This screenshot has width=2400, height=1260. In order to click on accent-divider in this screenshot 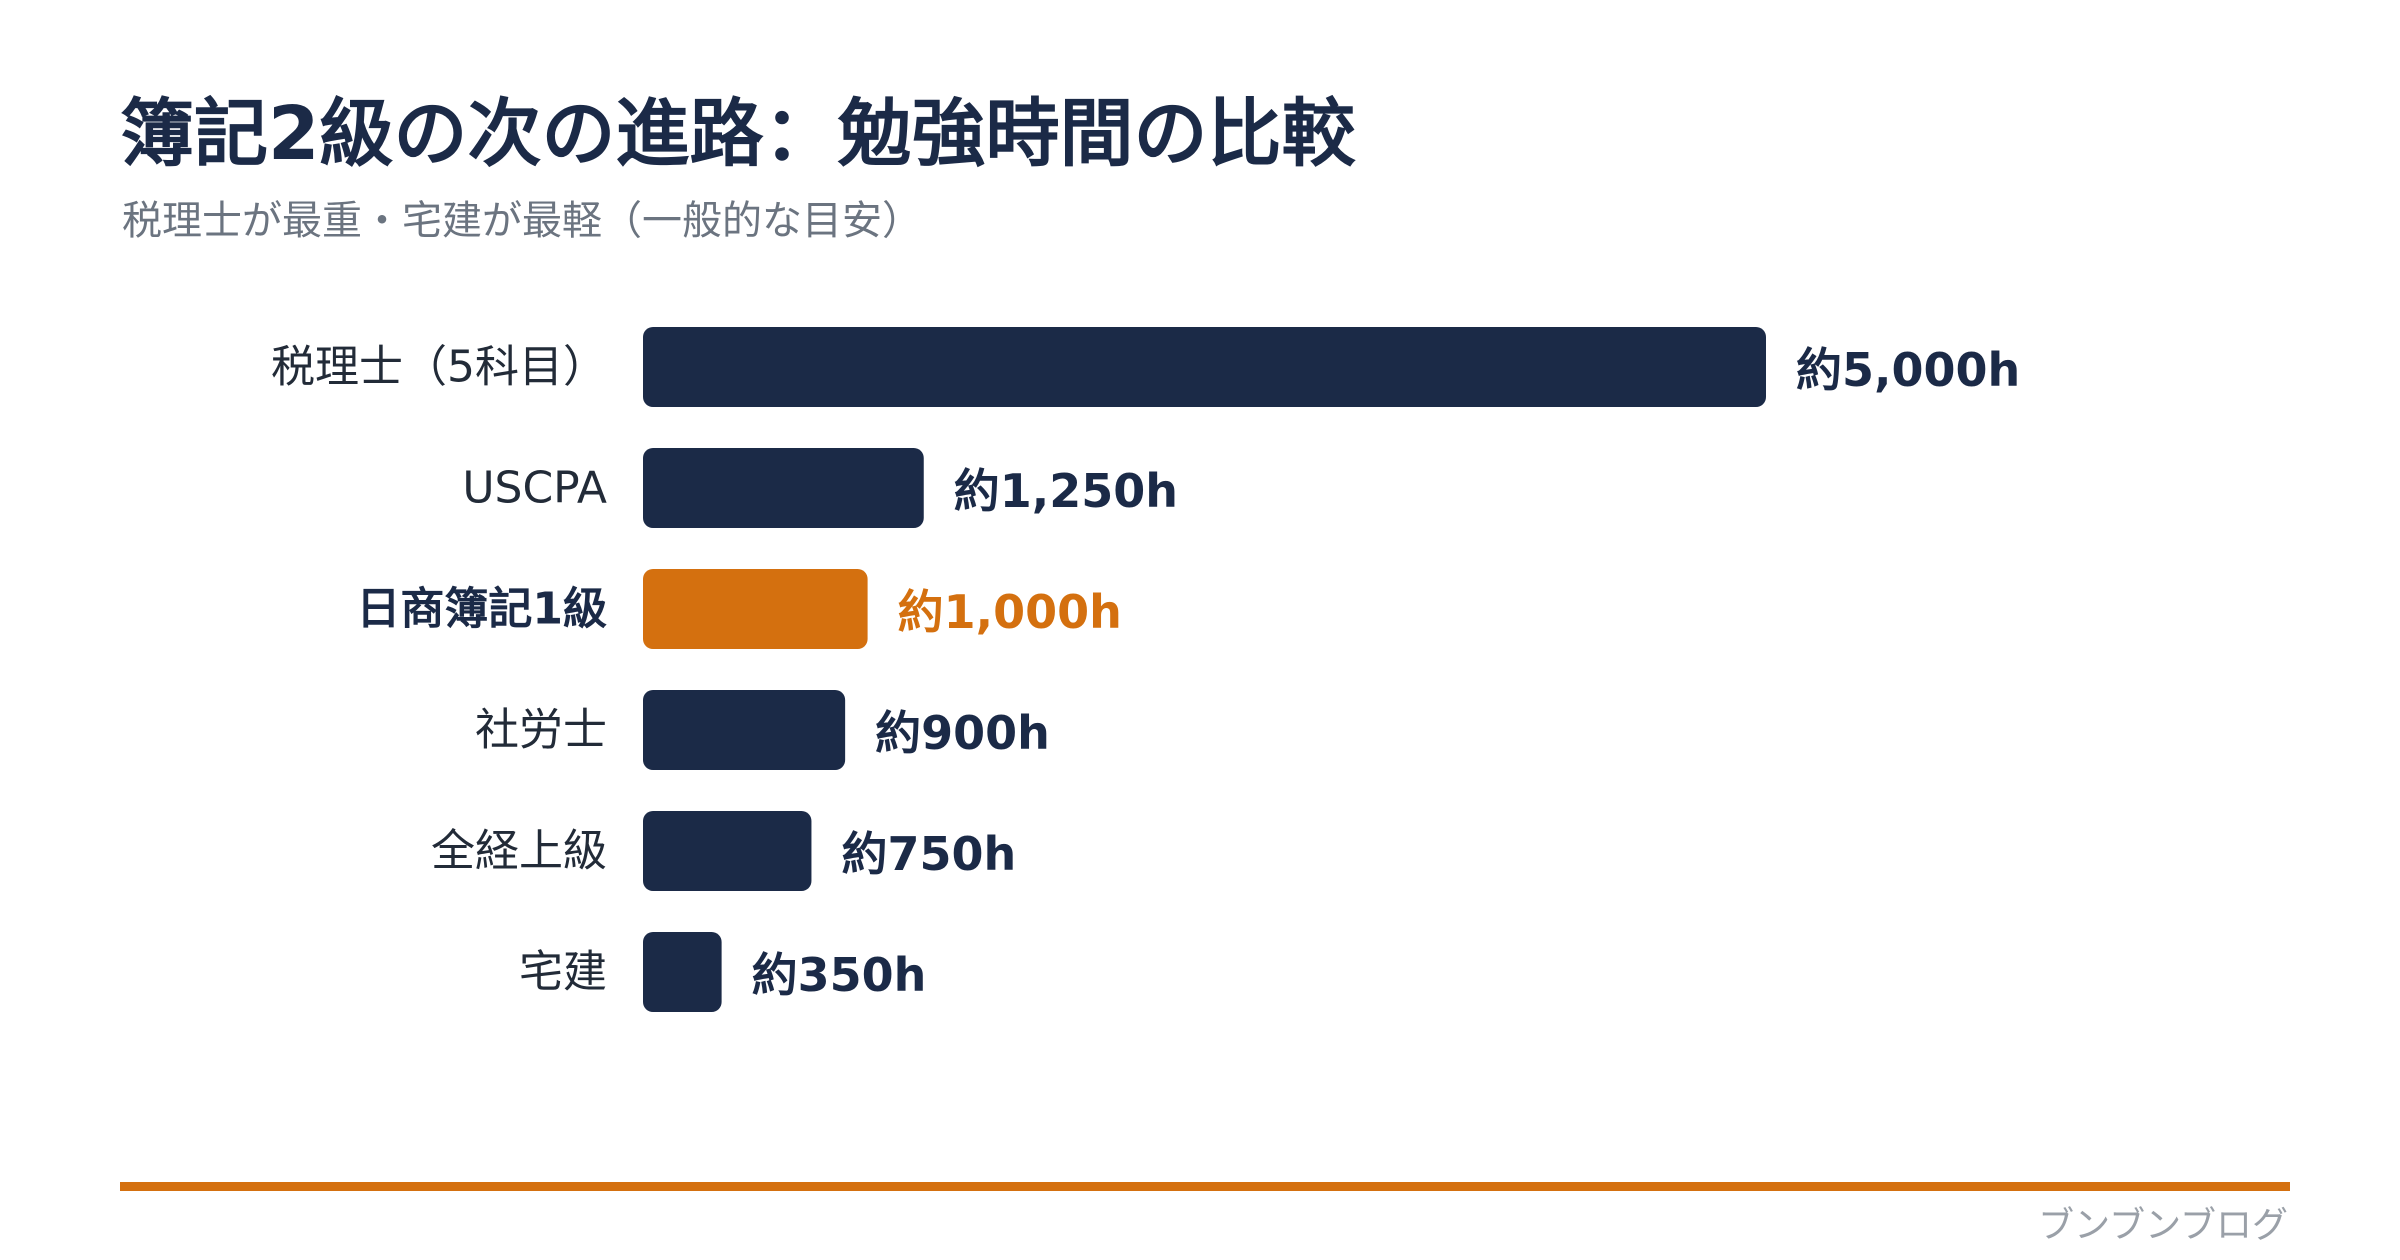, I will do `click(1205, 1186)`.